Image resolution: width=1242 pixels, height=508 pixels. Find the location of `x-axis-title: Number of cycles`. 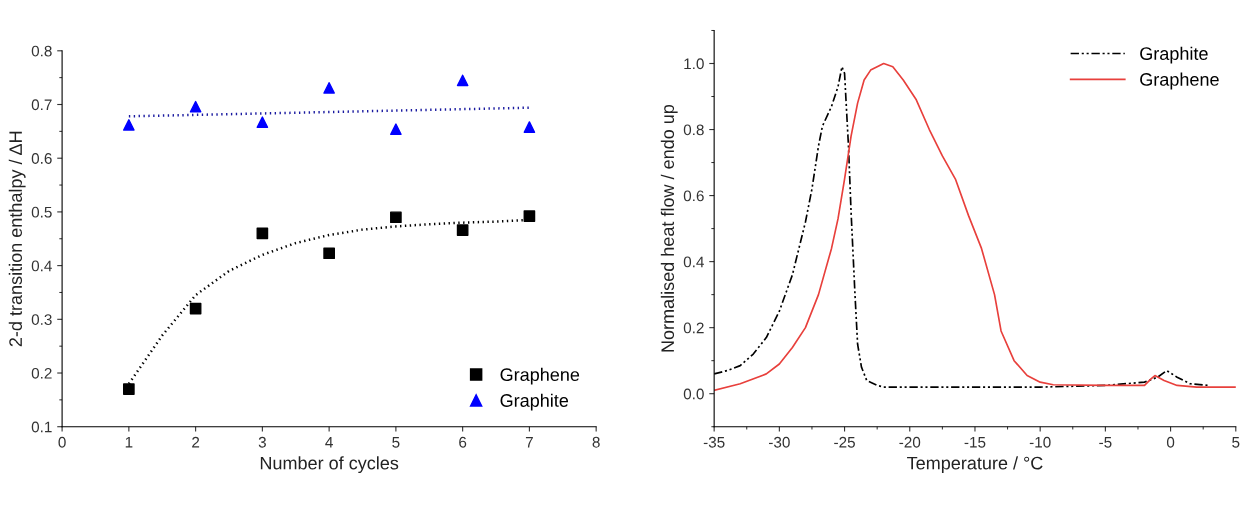

x-axis-title: Number of cycles is located at coordinates (329, 465).